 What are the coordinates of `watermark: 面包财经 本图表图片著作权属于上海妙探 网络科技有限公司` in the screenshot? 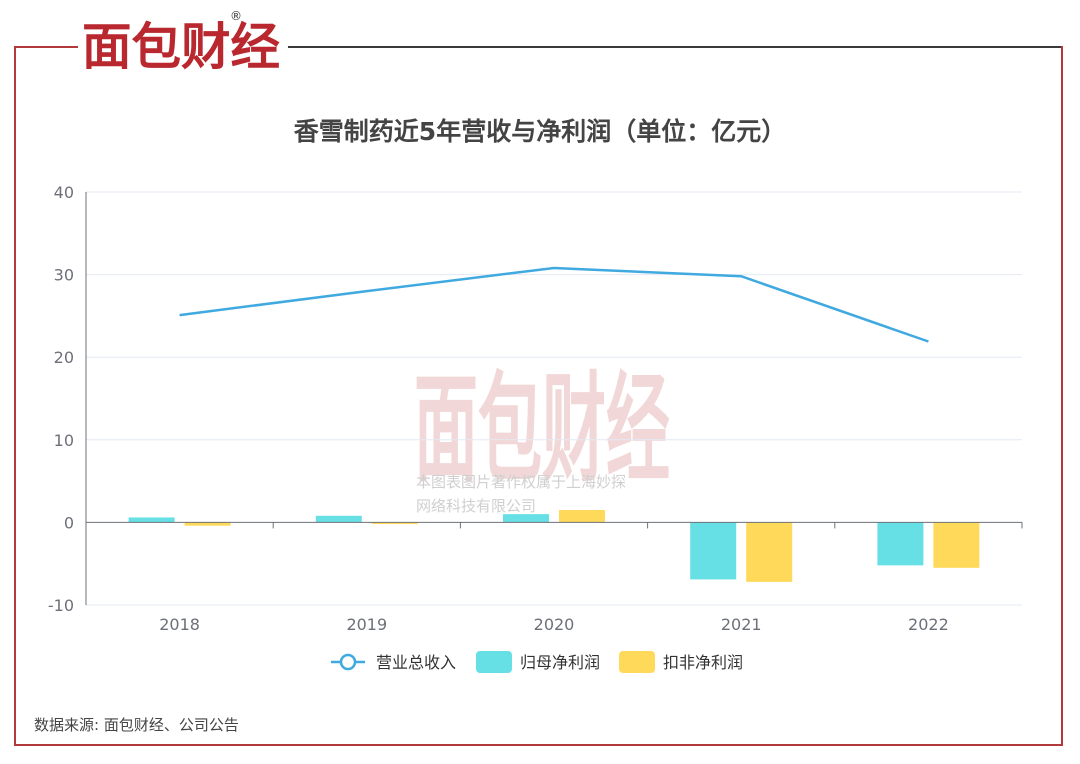 It's located at (542, 437).